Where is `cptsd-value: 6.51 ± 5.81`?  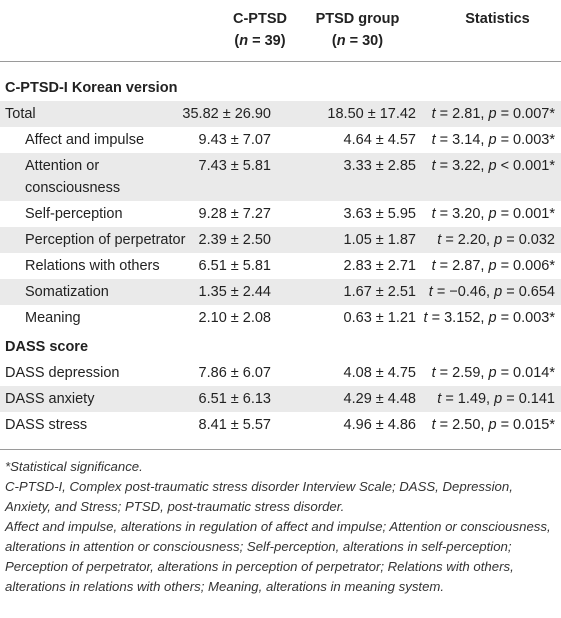
cptsd-value: 6.51 ± 5.81 is located at coordinates (234, 266).